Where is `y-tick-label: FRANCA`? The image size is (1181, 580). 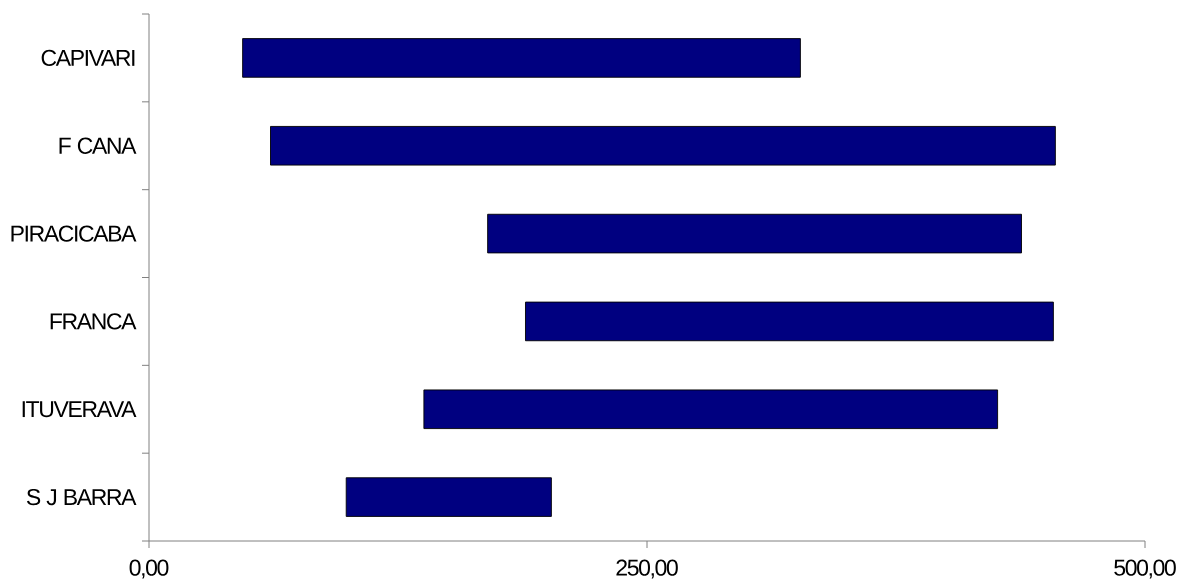
y-tick-label: FRANCA is located at coordinates (93, 321).